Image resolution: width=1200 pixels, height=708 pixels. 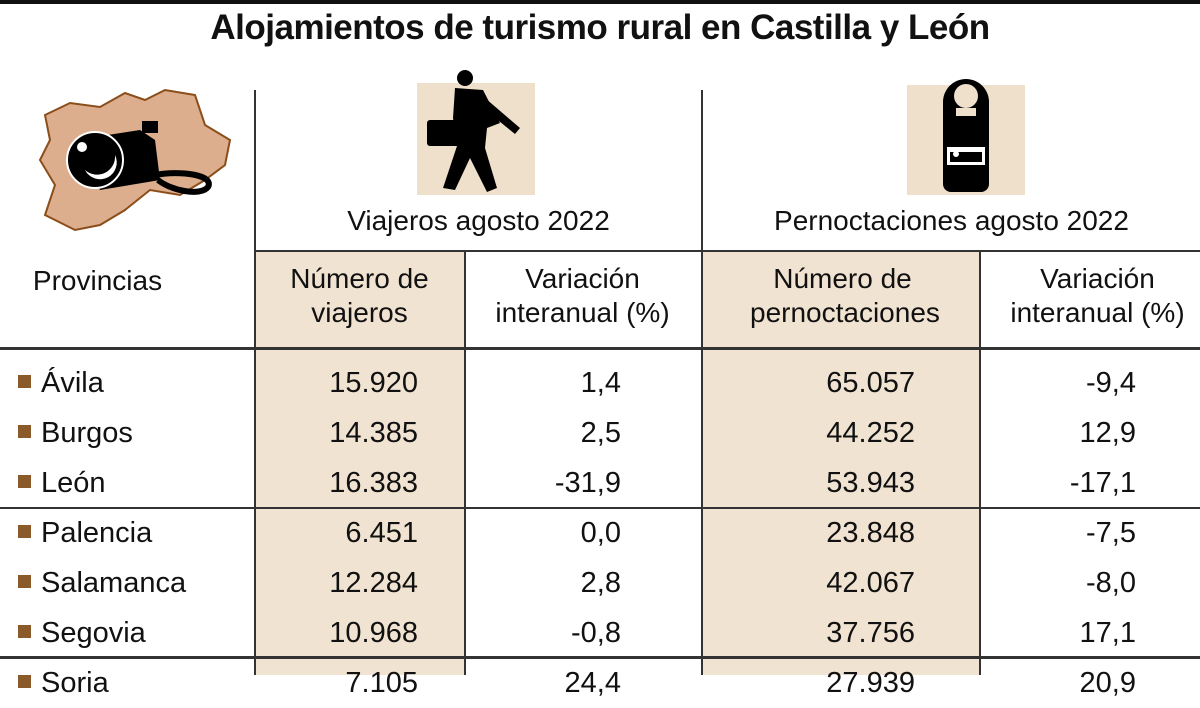 I want to click on viajeros-value: 12.284, so click(x=337, y=583).